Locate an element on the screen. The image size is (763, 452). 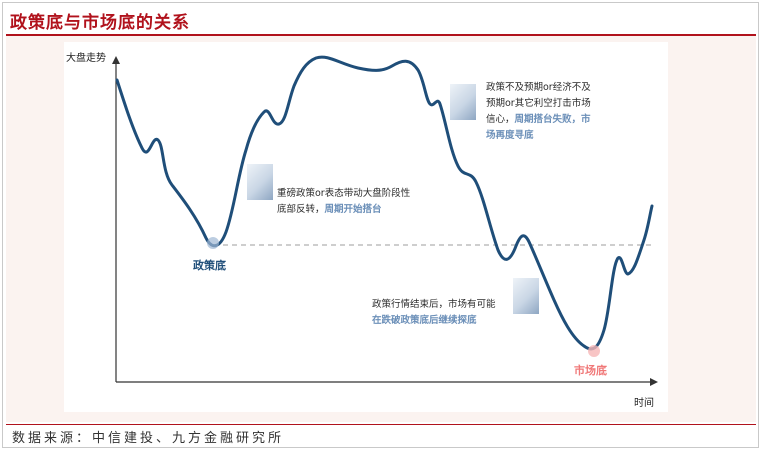
footer-rule is located at coordinates (381, 424).